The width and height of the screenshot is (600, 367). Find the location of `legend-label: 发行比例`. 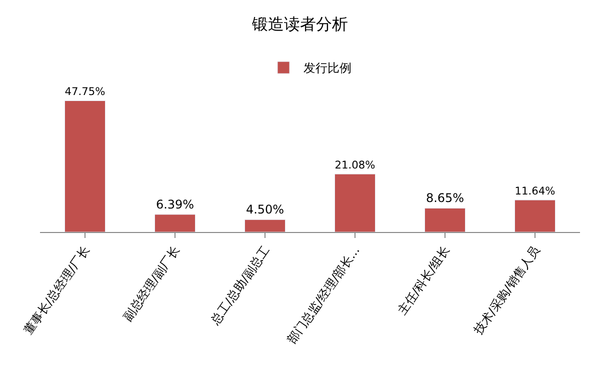

legend-label: 发行比例 is located at coordinates (328, 68).